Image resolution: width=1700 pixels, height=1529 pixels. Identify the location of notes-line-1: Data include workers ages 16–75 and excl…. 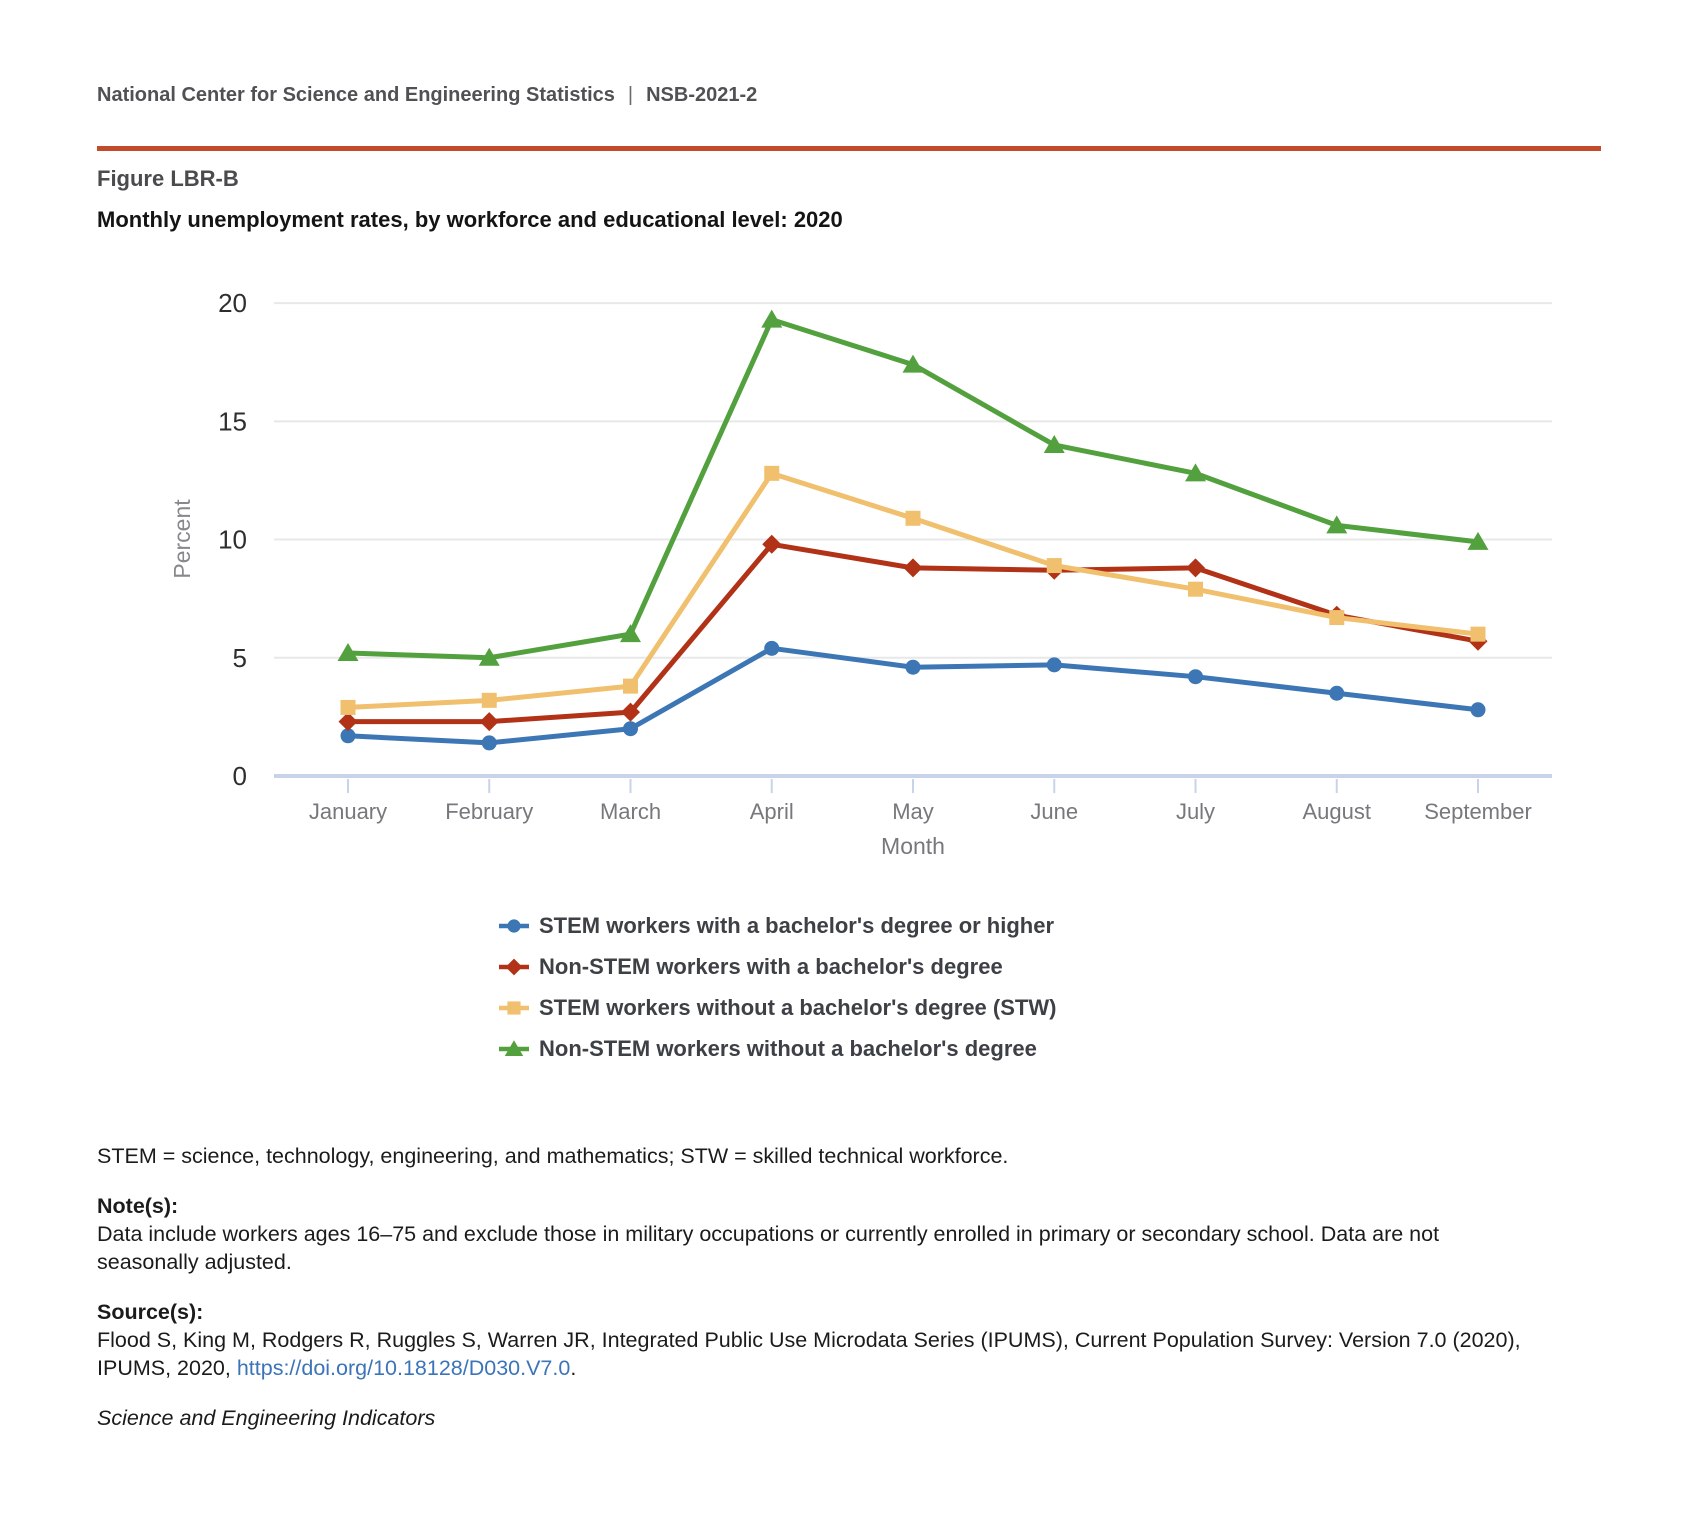
(768, 1234).